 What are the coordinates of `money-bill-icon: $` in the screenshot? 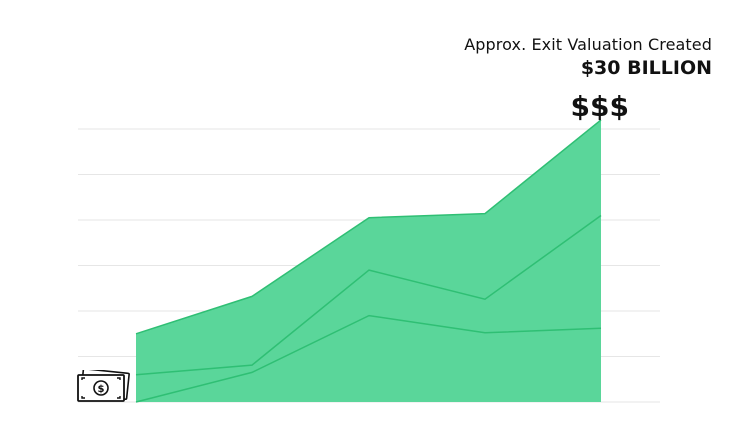 It's located at (103, 386).